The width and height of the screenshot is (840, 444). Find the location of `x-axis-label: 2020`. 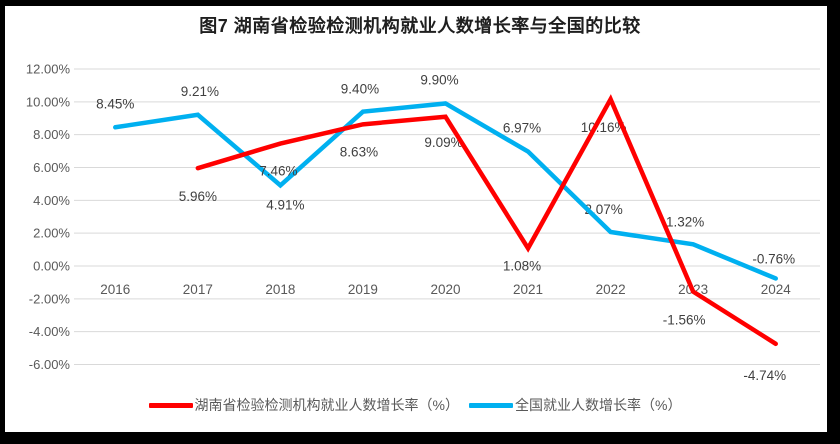

x-axis-label: 2020 is located at coordinates (445, 289).